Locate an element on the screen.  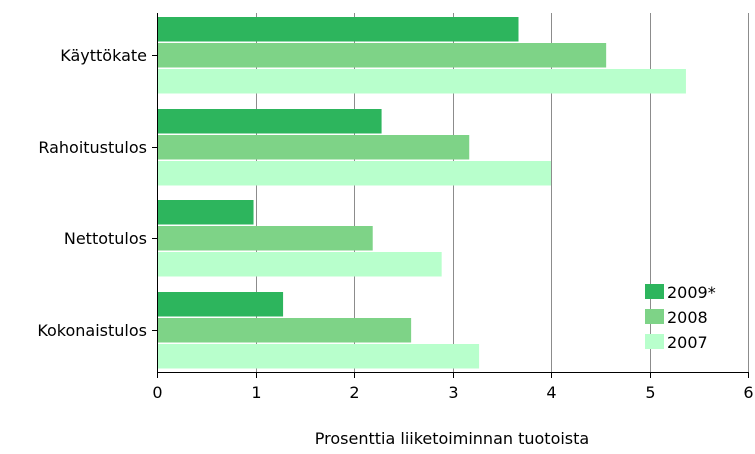
x-tick-label: 3 is located at coordinates (453, 392).